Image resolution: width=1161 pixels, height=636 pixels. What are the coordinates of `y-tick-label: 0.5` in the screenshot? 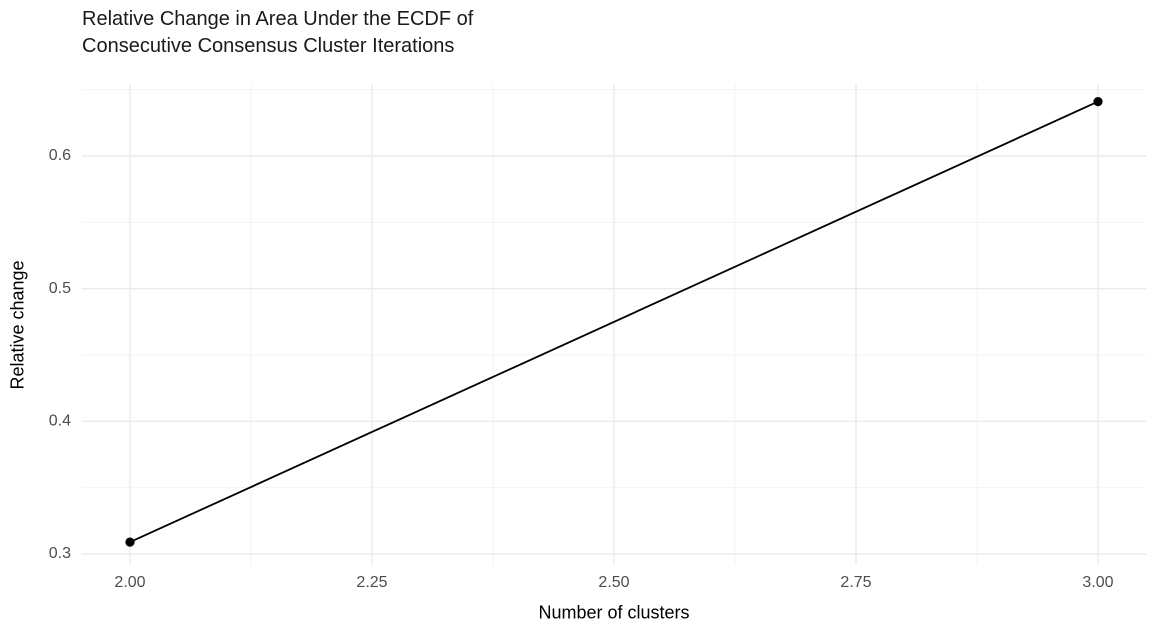 It's located at (60, 288).